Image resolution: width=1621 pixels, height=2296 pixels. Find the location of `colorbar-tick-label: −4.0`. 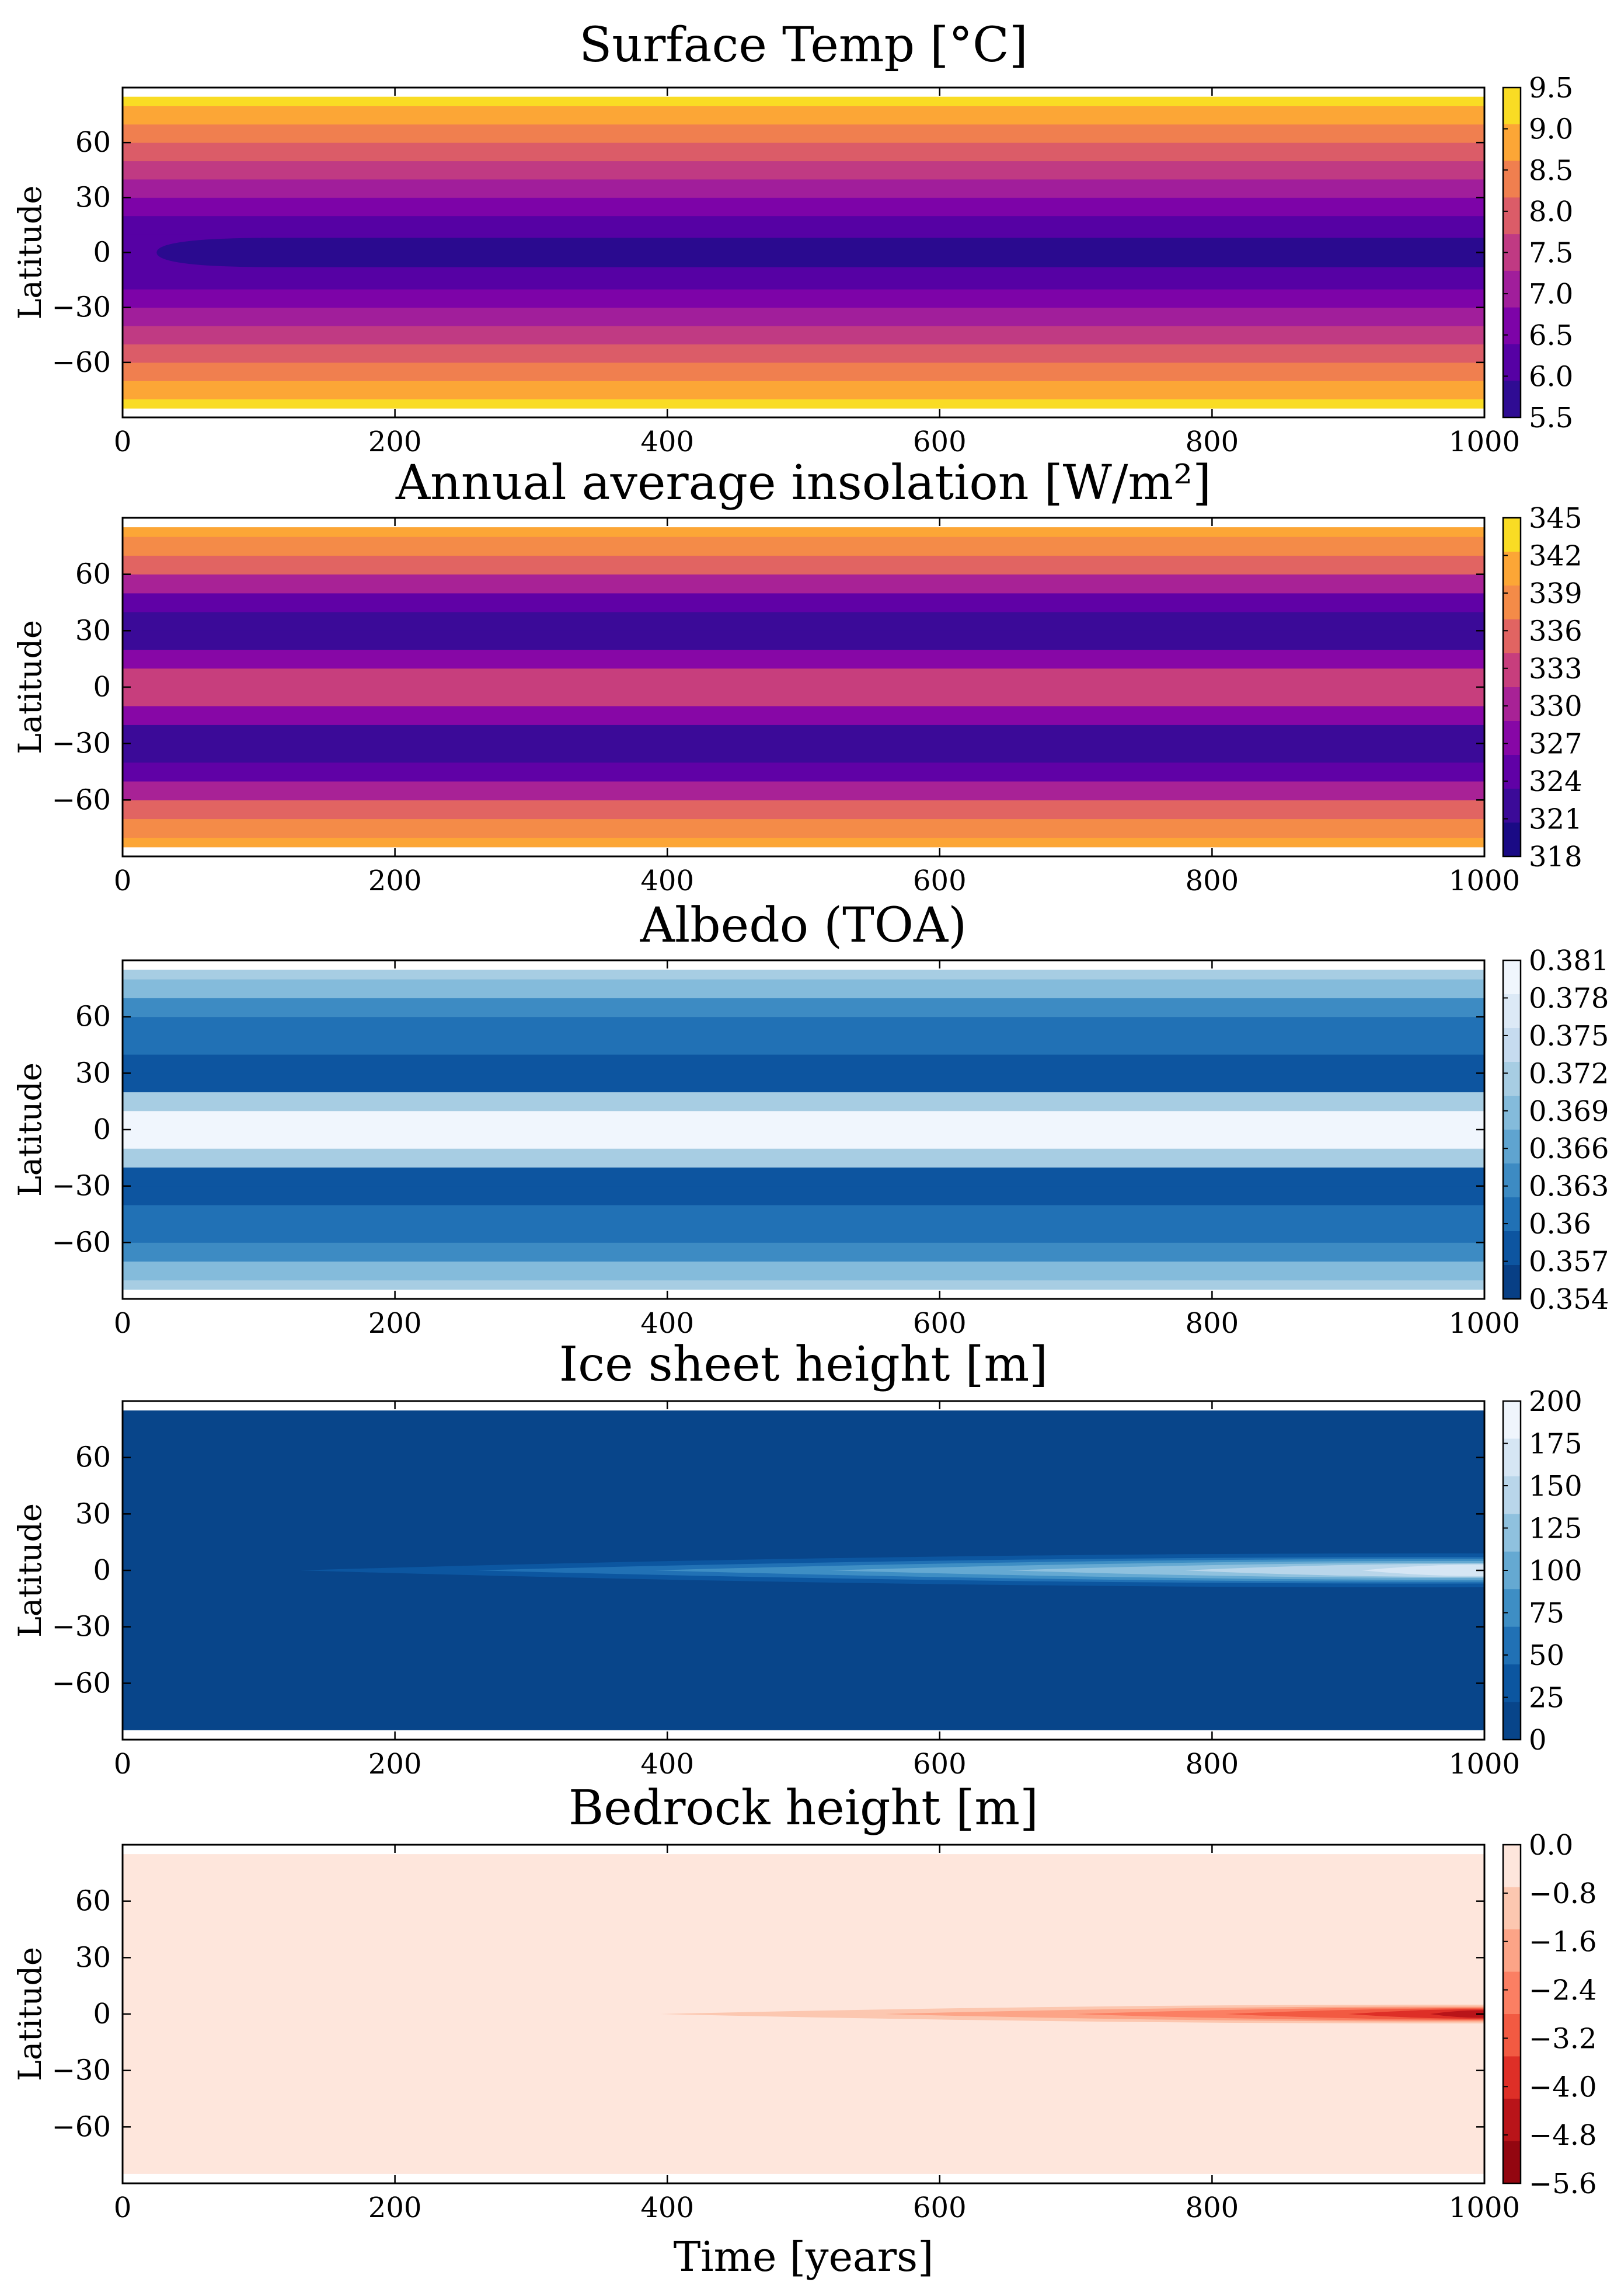

colorbar-tick-label: −4.0 is located at coordinates (1563, 2087).